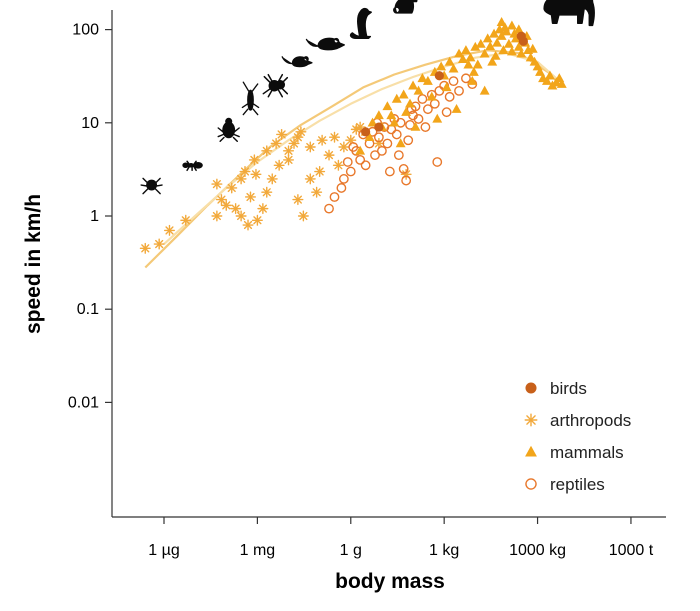  Describe the element at coordinates (531, 484) in the screenshot. I see `legend-marker-reptiles` at that location.